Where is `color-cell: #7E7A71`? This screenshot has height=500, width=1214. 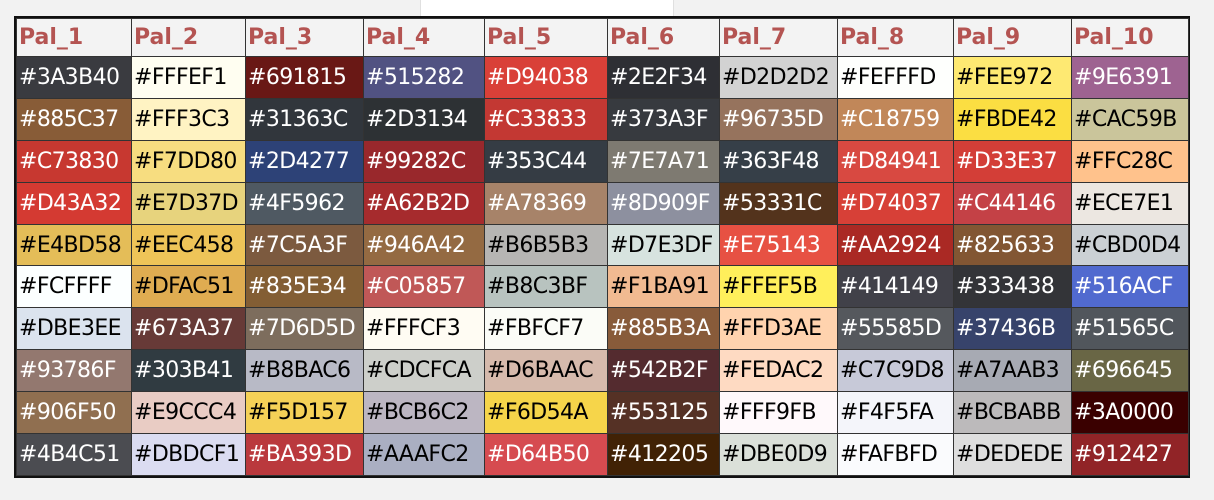
color-cell: #7E7A71 is located at coordinates (663, 161).